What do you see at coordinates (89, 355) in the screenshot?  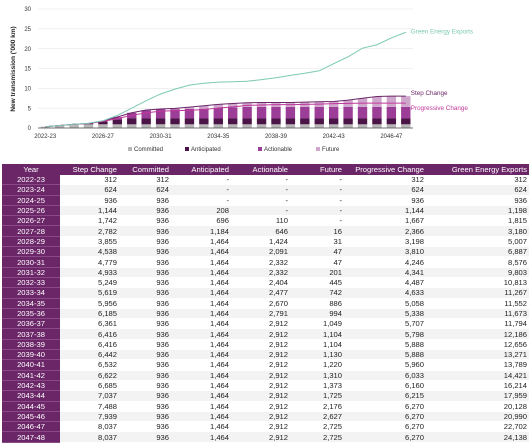 I see `value-cell: 6,442` at bounding box center [89, 355].